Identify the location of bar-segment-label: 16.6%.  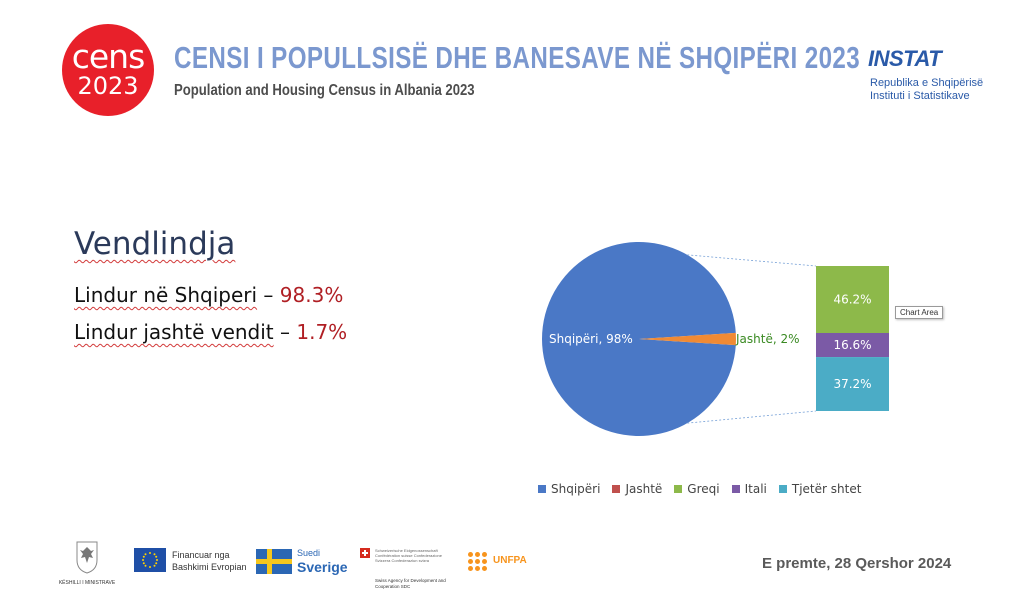
(852, 345).